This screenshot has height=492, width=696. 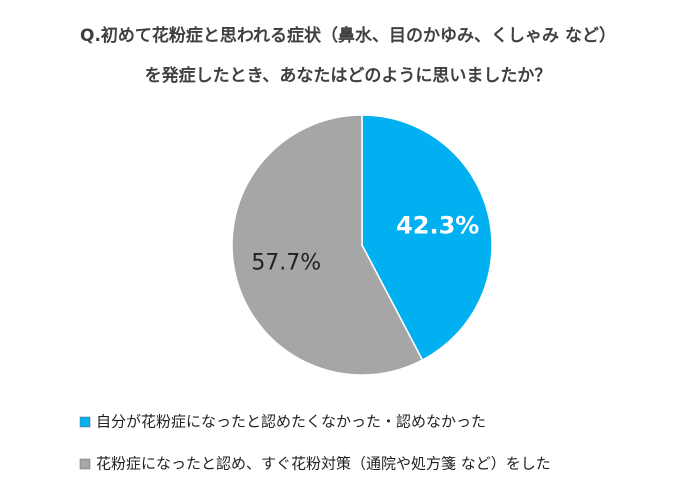 I want to click on chart-title: Q.初めて花粉症と思われる症状（鼻水、目のかゆみ、くしゃみ など）, so click(x=348, y=35).